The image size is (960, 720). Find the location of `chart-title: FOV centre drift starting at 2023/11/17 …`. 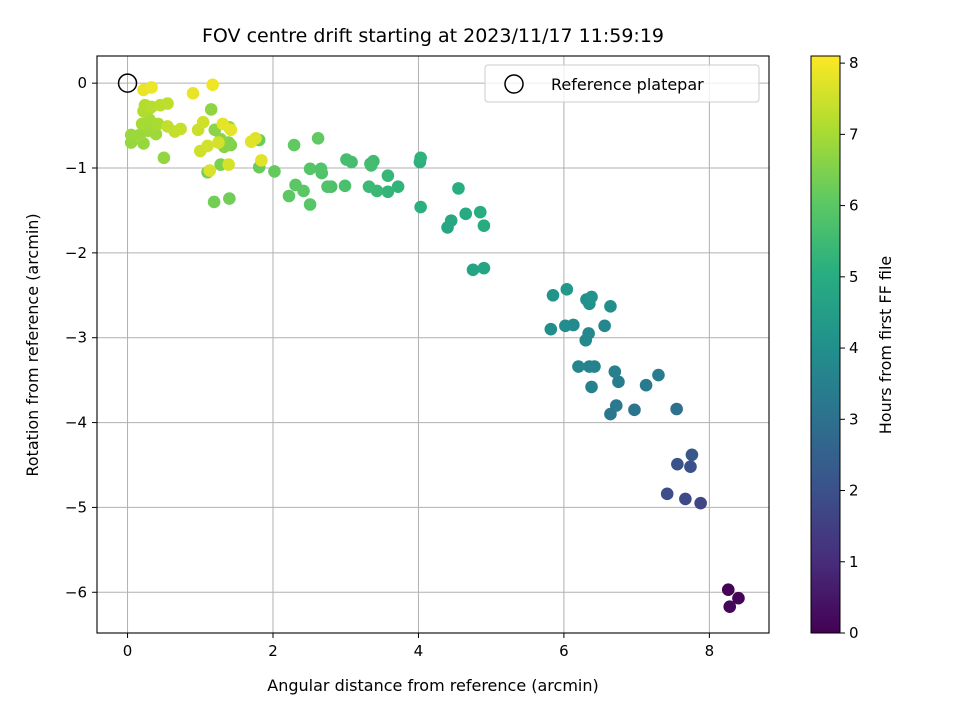

chart-title: FOV centre drift starting at 2023/11/17 … is located at coordinates (433, 36).